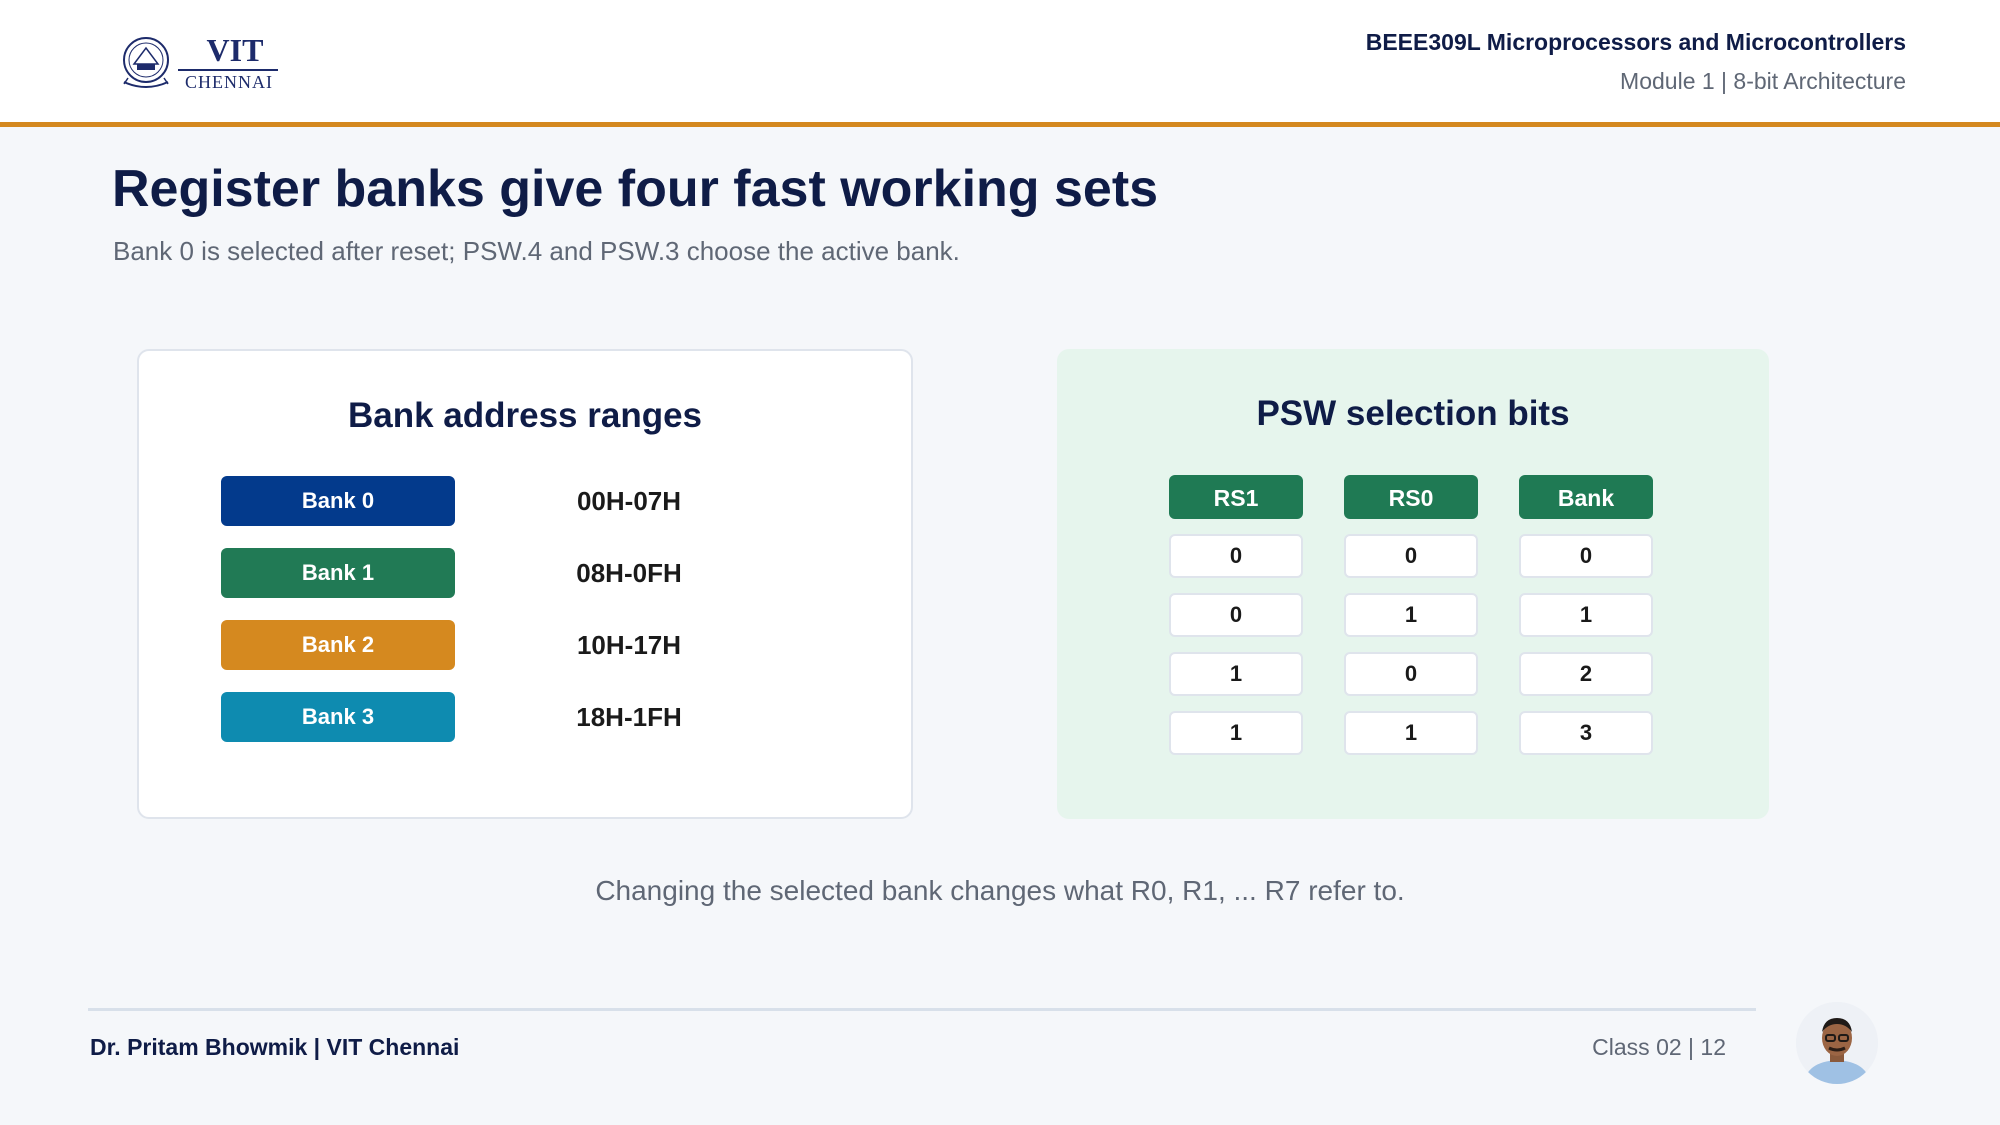  What do you see at coordinates (200, 62) in the screenshot?
I see `vit-chennai-logo: VIT CHENNAI` at bounding box center [200, 62].